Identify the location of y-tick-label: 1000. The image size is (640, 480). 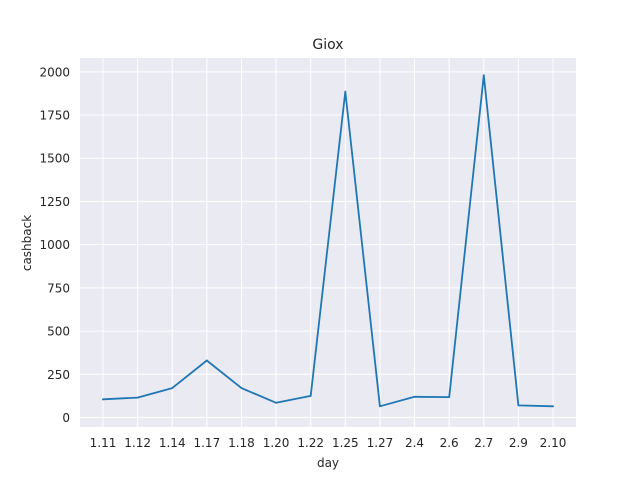
(54, 245).